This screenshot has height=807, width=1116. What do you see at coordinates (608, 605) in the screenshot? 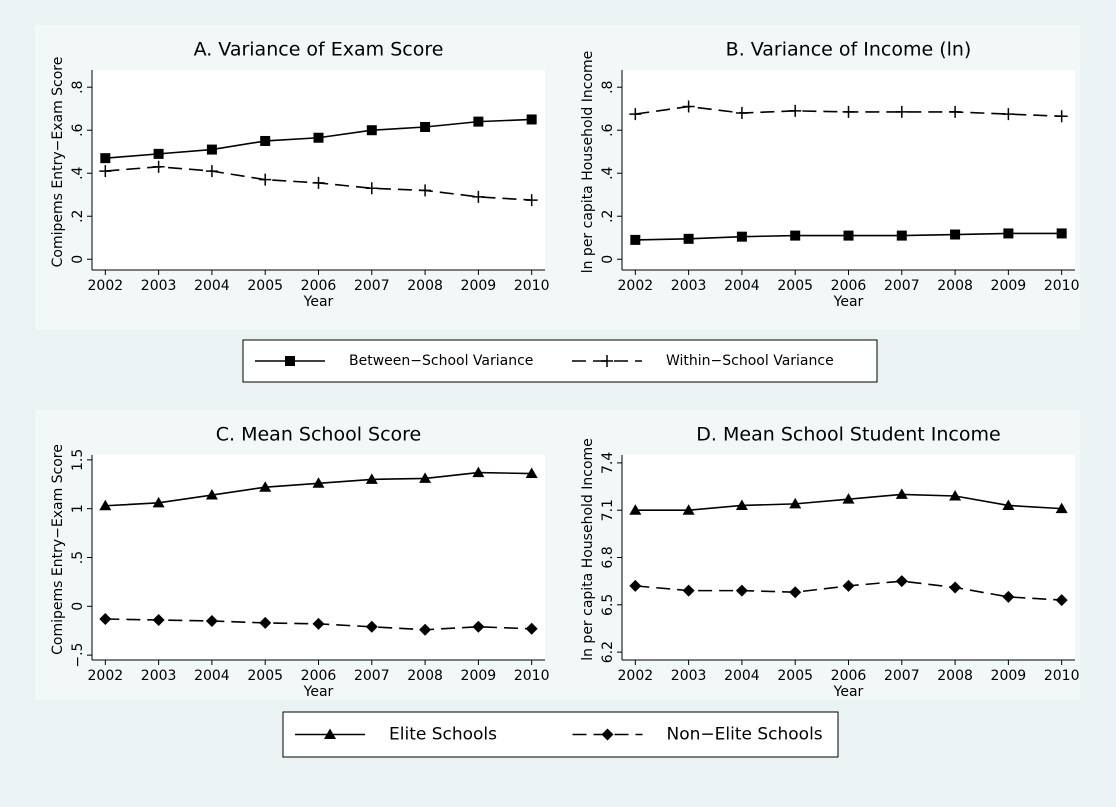
I see `y-tick-label: 6.5` at bounding box center [608, 605].